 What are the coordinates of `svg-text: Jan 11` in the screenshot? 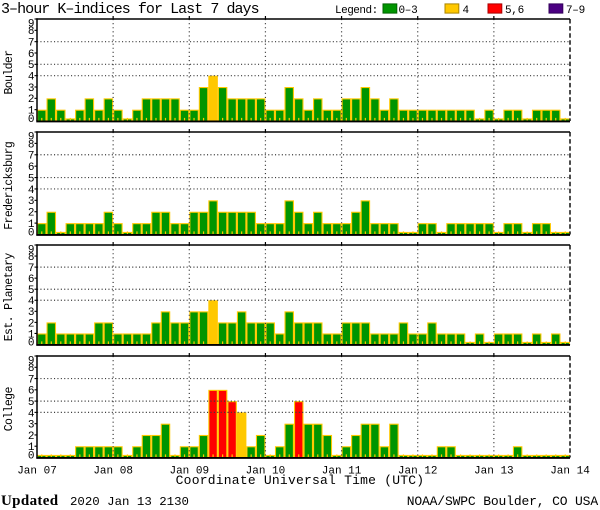 It's located at (342, 471).